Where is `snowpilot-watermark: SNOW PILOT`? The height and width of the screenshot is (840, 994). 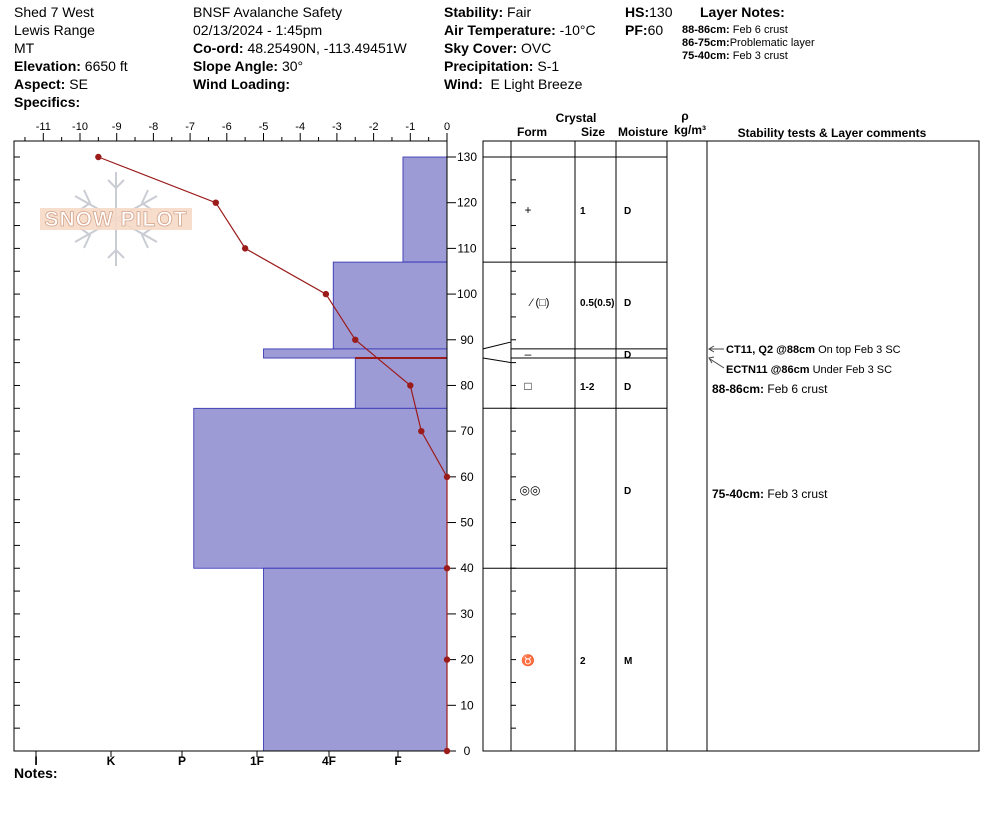
snowpilot-watermark: SNOW PILOT is located at coordinates (116, 219).